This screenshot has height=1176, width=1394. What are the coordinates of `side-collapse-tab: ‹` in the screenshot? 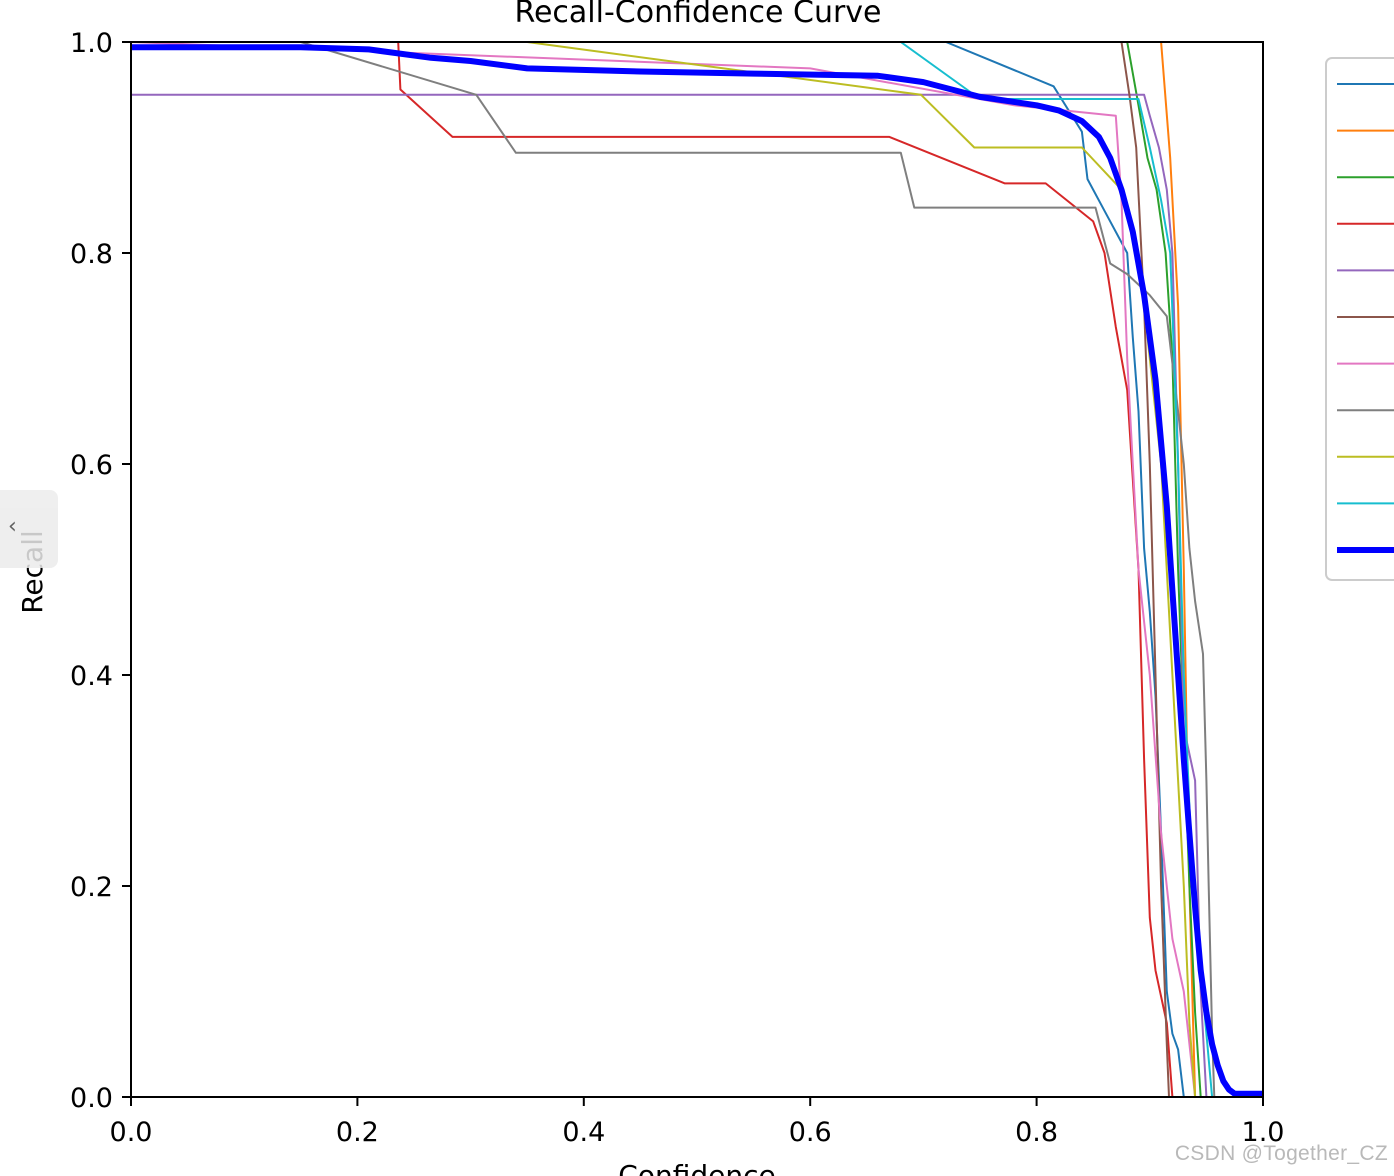 It's located at (29, 529).